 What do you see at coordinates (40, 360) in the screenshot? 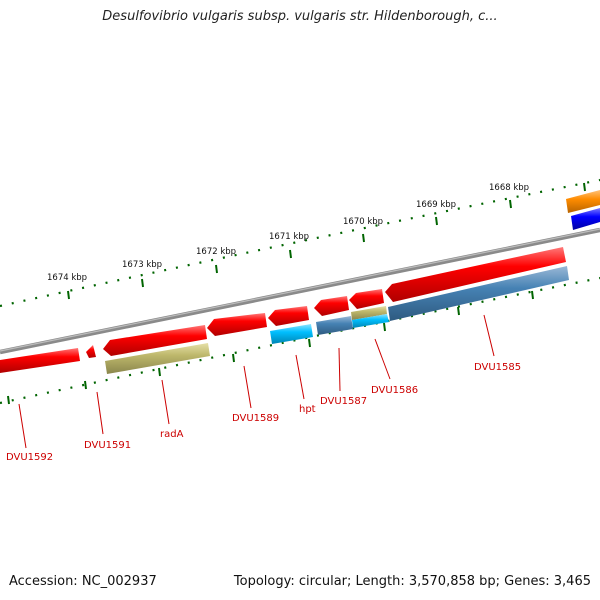
I see `gene-DVU1592` at bounding box center [40, 360].